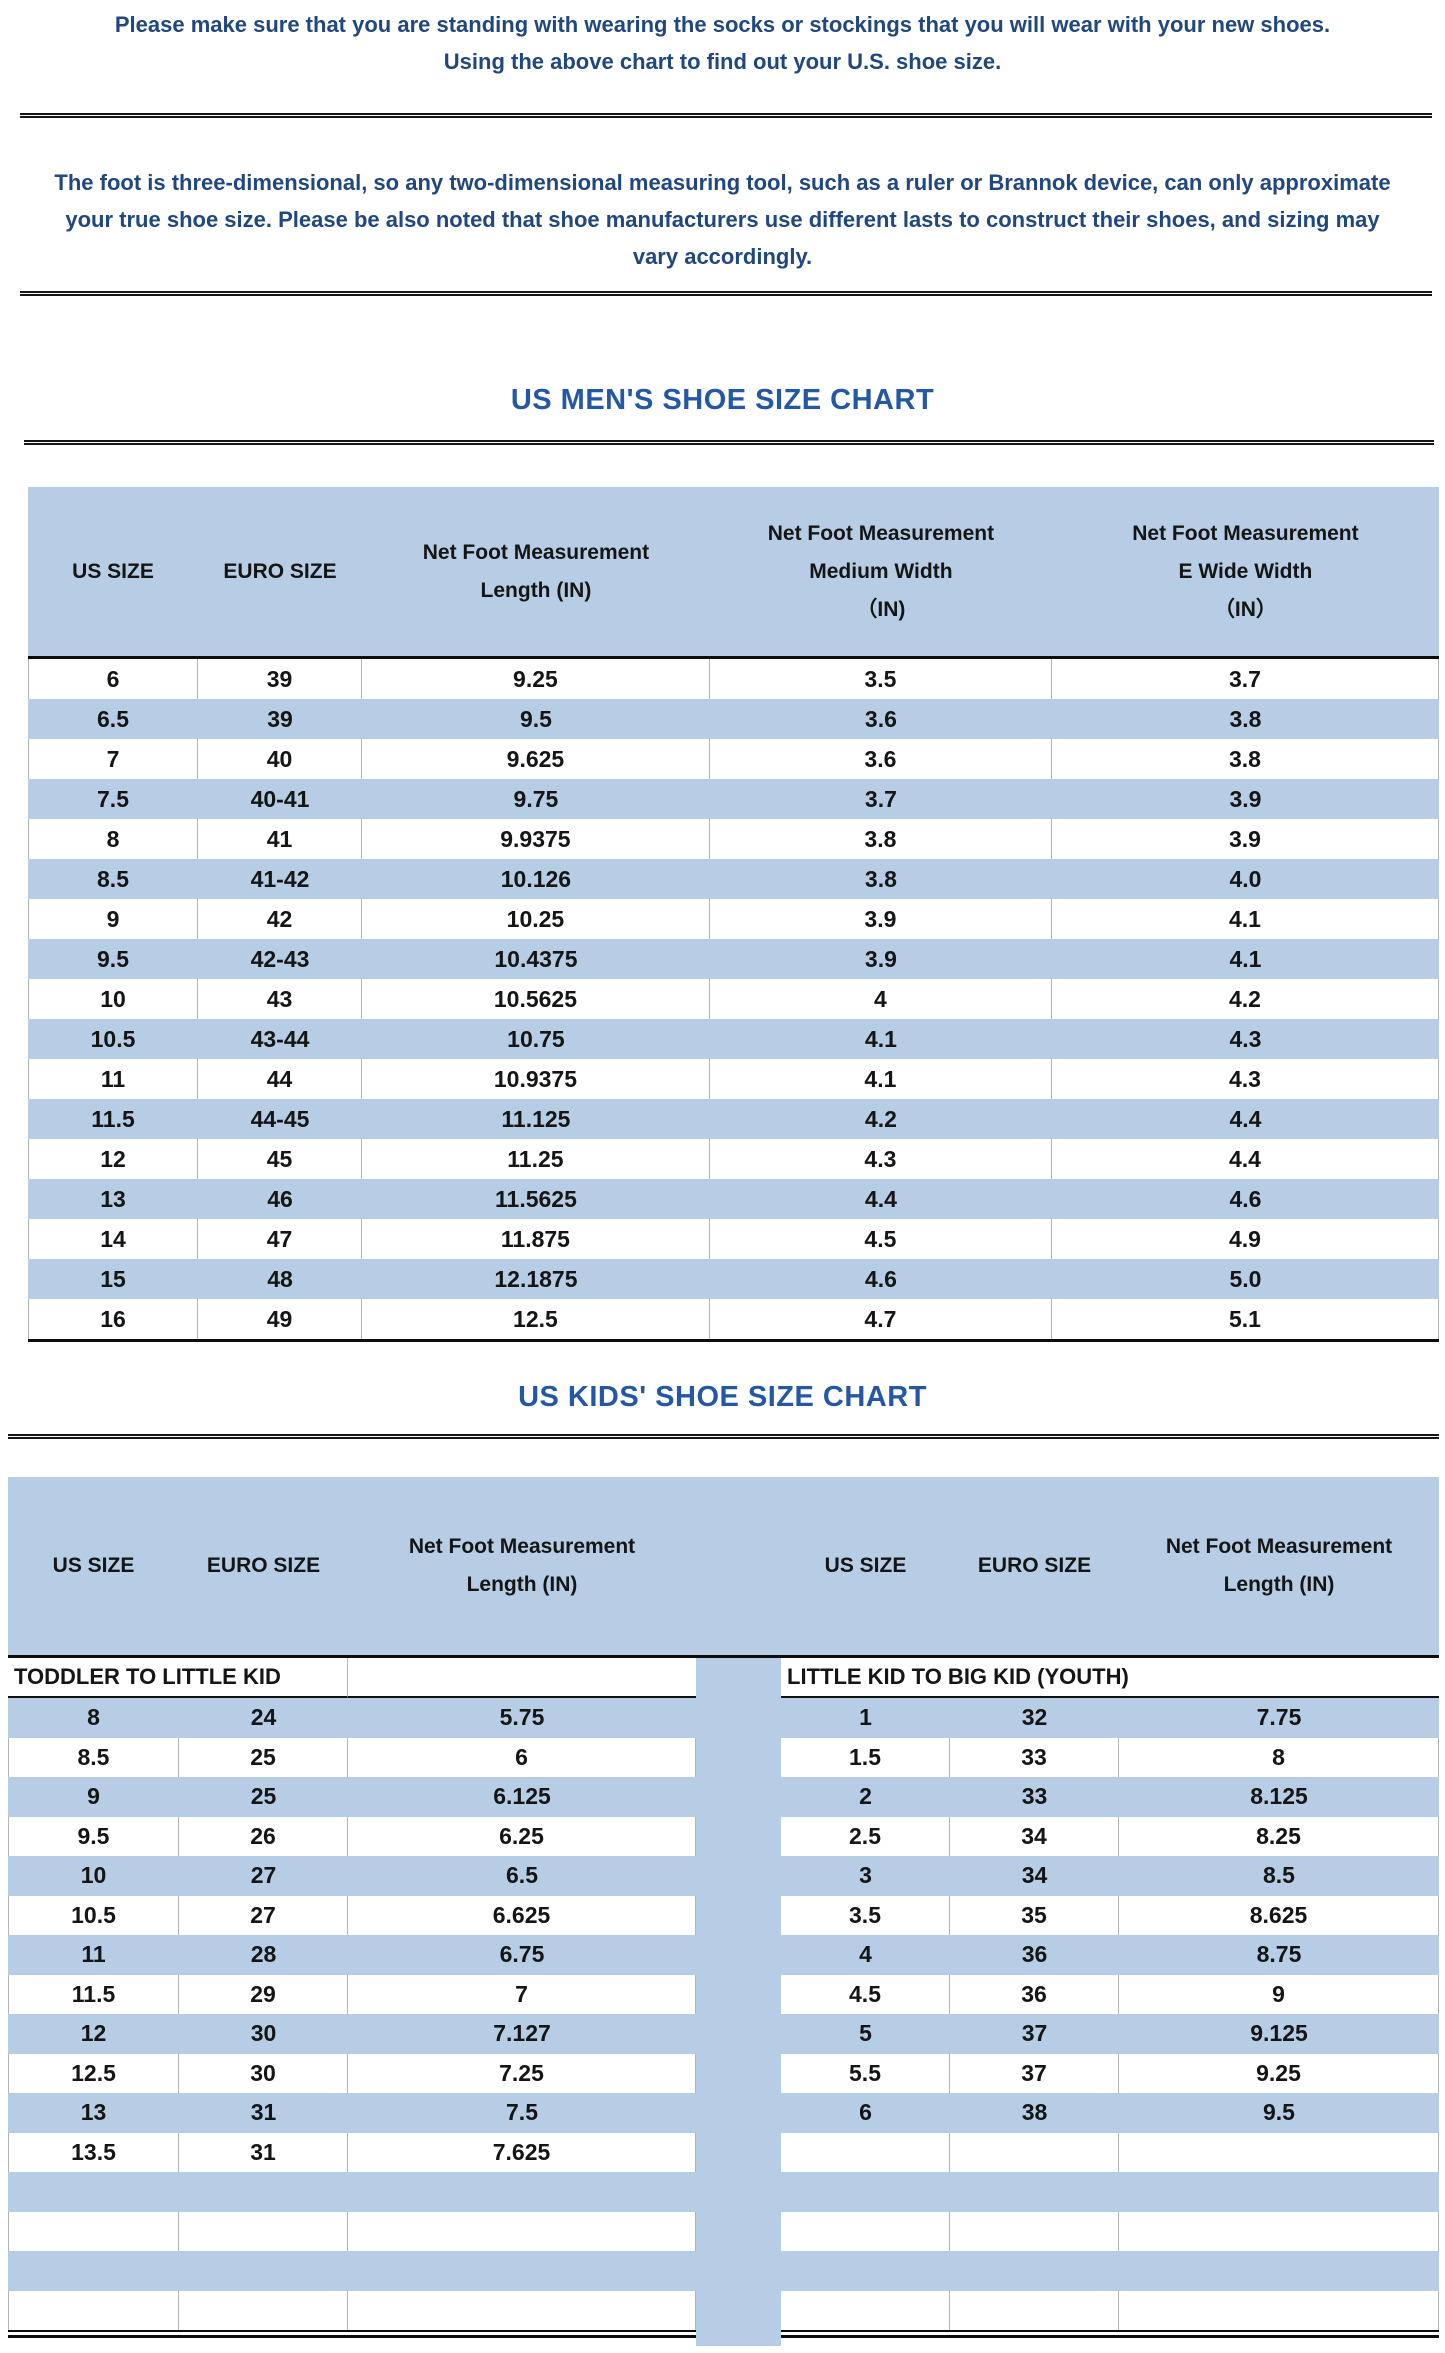  What do you see at coordinates (263, 1836) in the screenshot?
I see `euro-size-cell: 26` at bounding box center [263, 1836].